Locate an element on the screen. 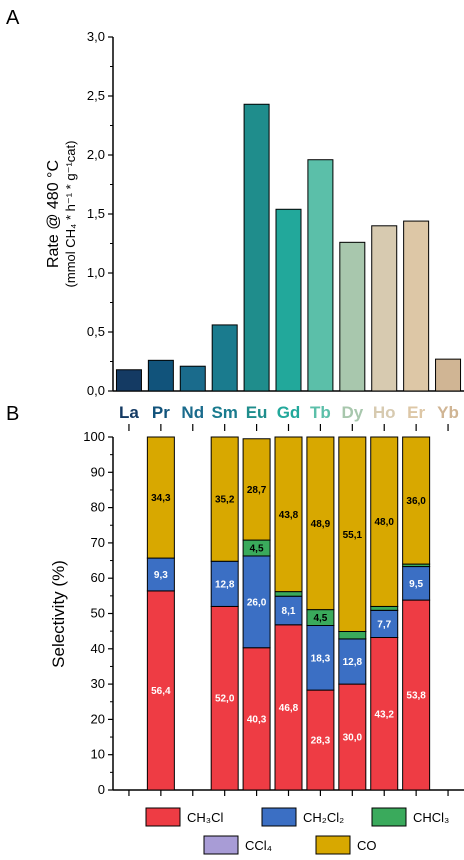 The width and height of the screenshot is (464, 860). segment-label: 9,5 is located at coordinates (416, 584).